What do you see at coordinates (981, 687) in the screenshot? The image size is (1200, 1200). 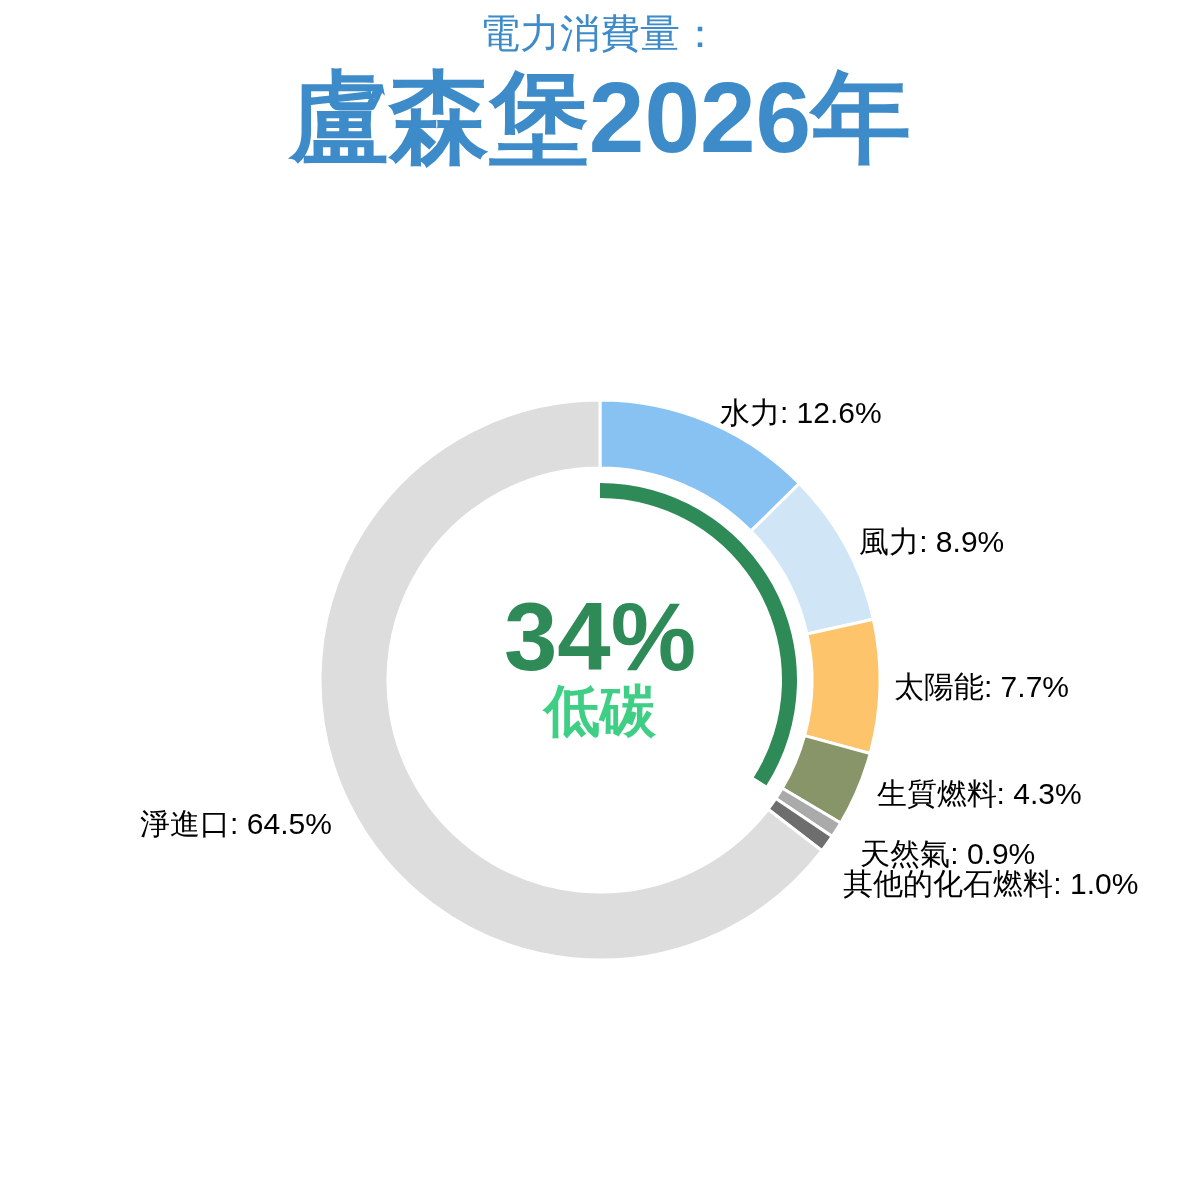 I see `slice-label: 太陽能: 7.7%` at bounding box center [981, 687].